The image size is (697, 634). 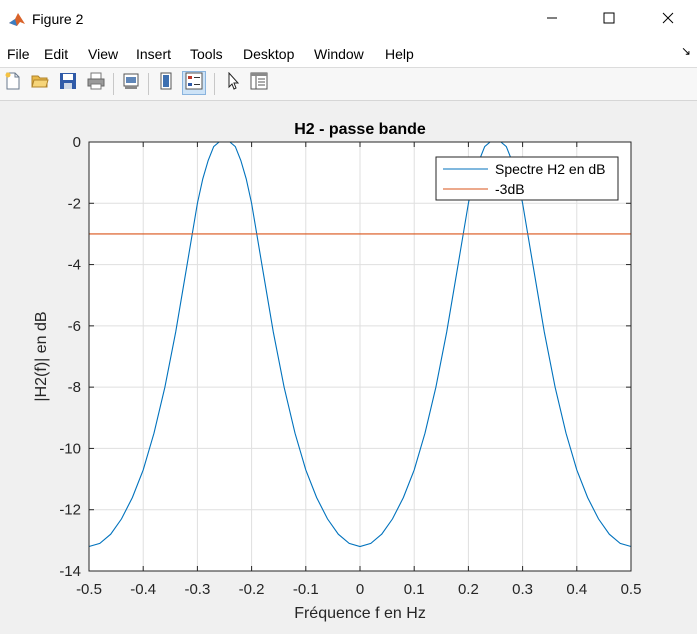 I want to click on pointer-icon, so click(x=233, y=83).